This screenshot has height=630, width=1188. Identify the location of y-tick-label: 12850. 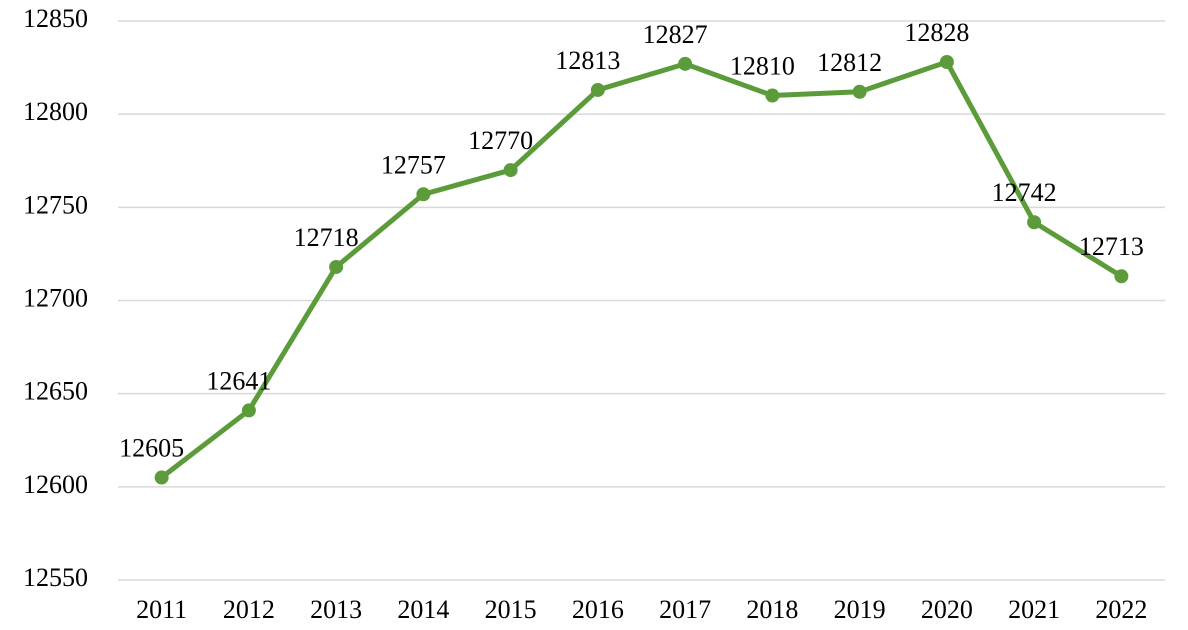
(55, 18).